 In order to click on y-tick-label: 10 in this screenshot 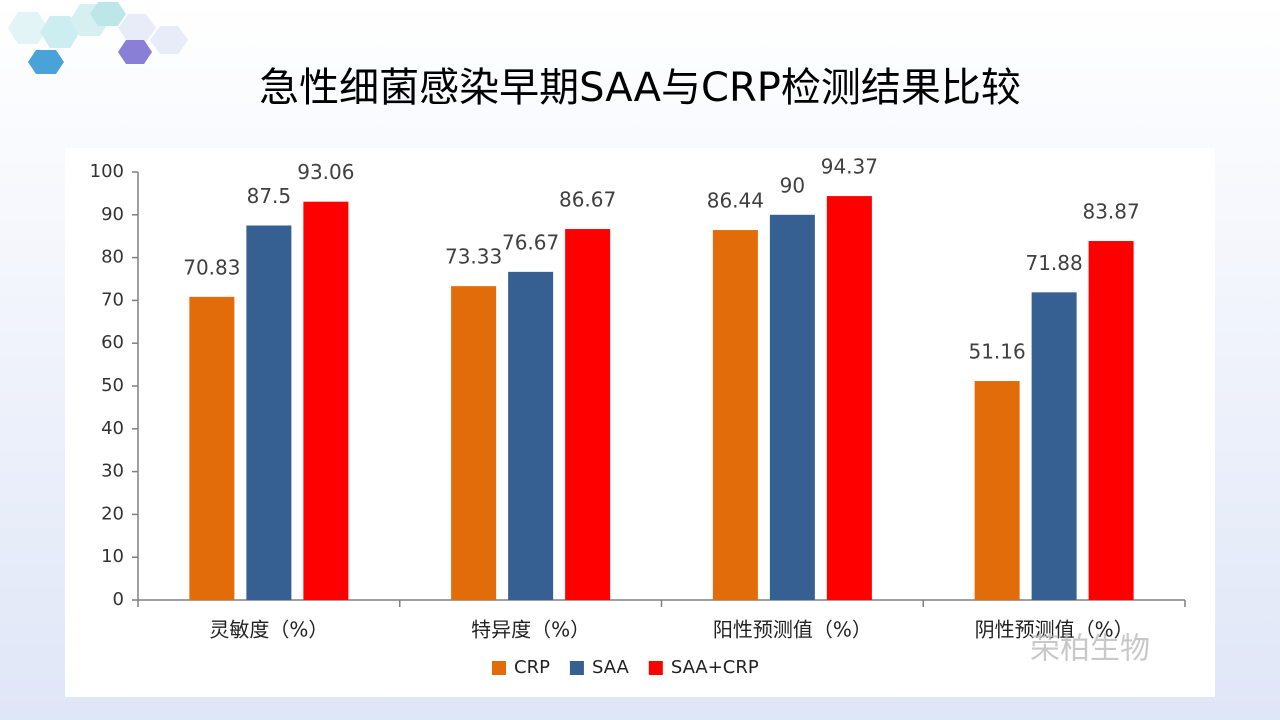, I will do `click(112, 556)`.